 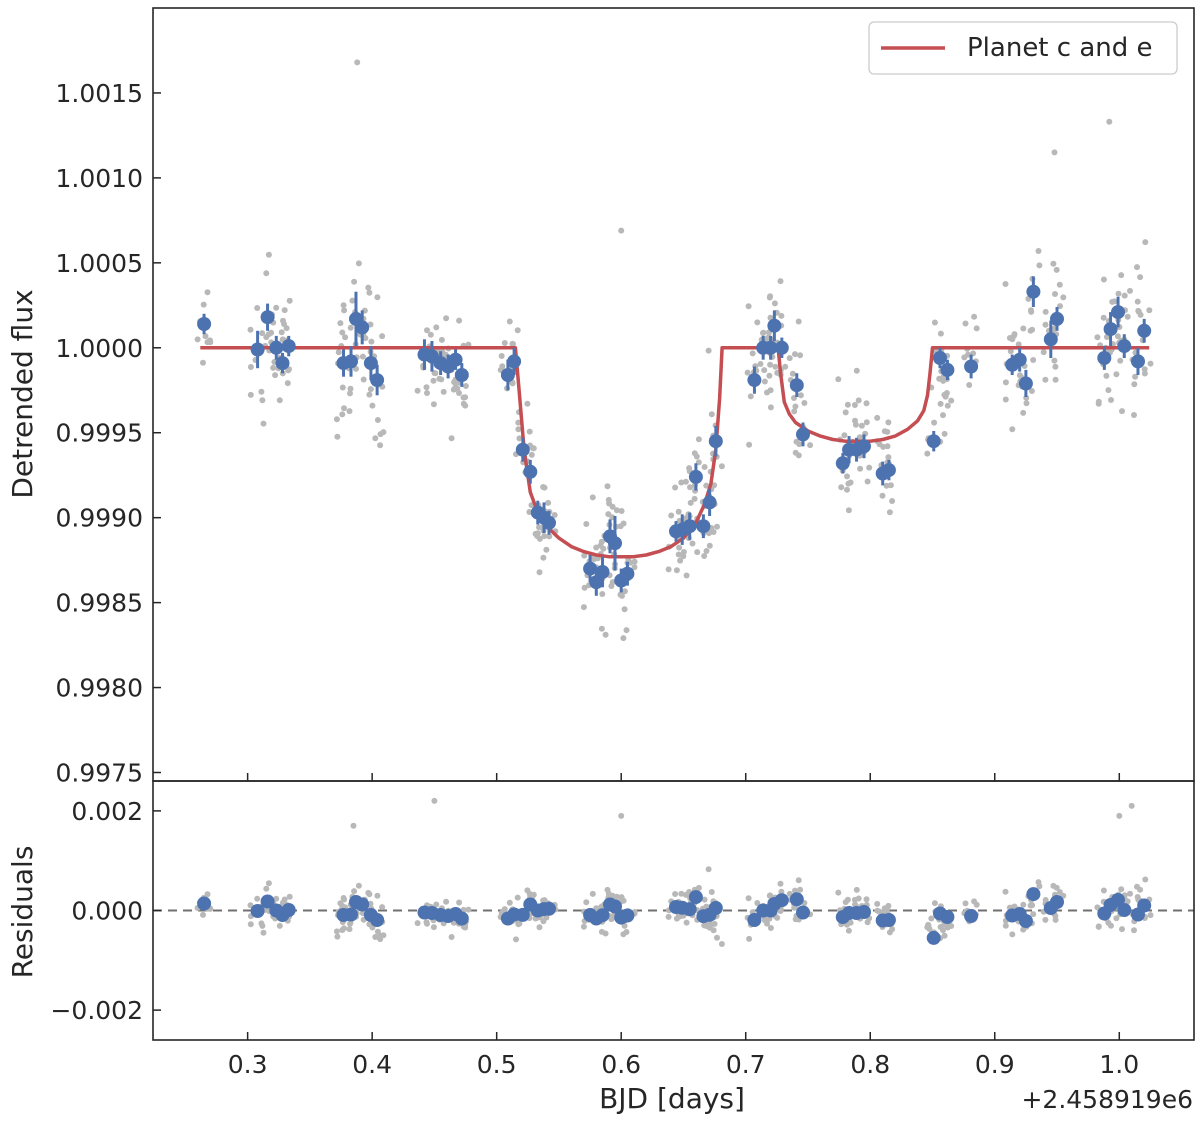 What do you see at coordinates (1131, 805) in the screenshot?
I see `unbinned-residual-outlier` at bounding box center [1131, 805].